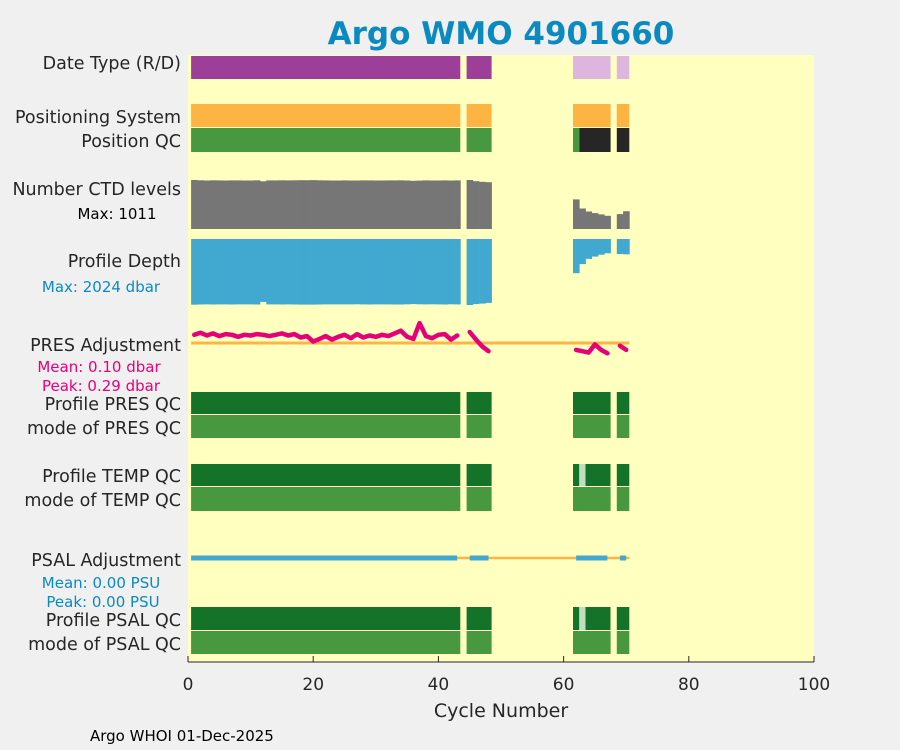 The image size is (900, 750). I want to click on x-tick-label-60: 60, so click(564, 685).